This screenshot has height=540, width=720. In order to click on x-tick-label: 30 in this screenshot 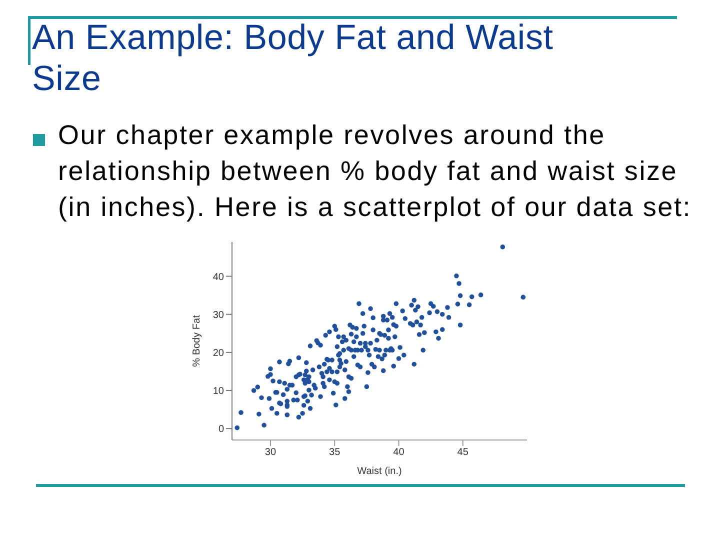, I will do `click(270, 452)`.